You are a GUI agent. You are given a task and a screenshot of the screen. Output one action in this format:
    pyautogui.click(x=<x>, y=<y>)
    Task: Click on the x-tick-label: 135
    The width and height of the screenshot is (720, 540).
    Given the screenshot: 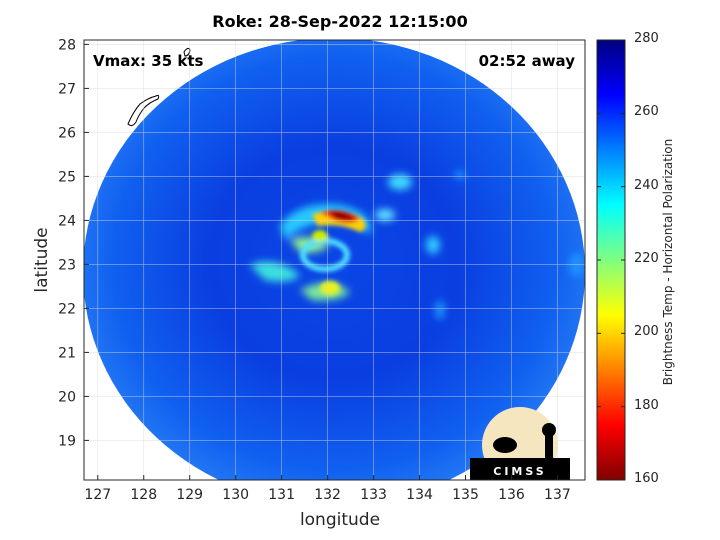 What is the action you would take?
    pyautogui.click(x=465, y=495)
    